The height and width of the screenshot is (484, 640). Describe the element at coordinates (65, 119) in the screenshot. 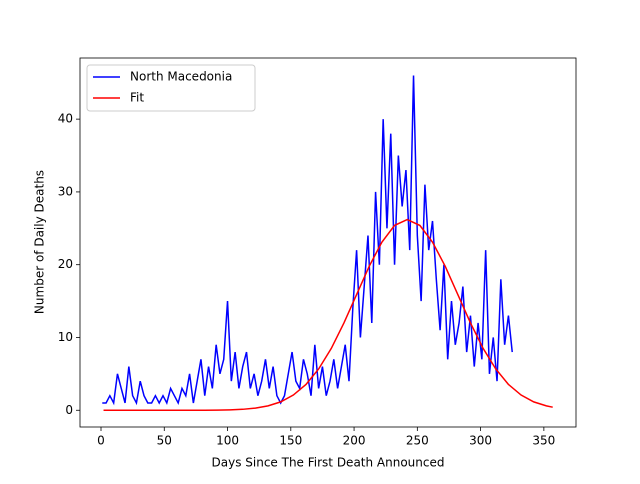

I see `y-tick-label: 40` at that location.